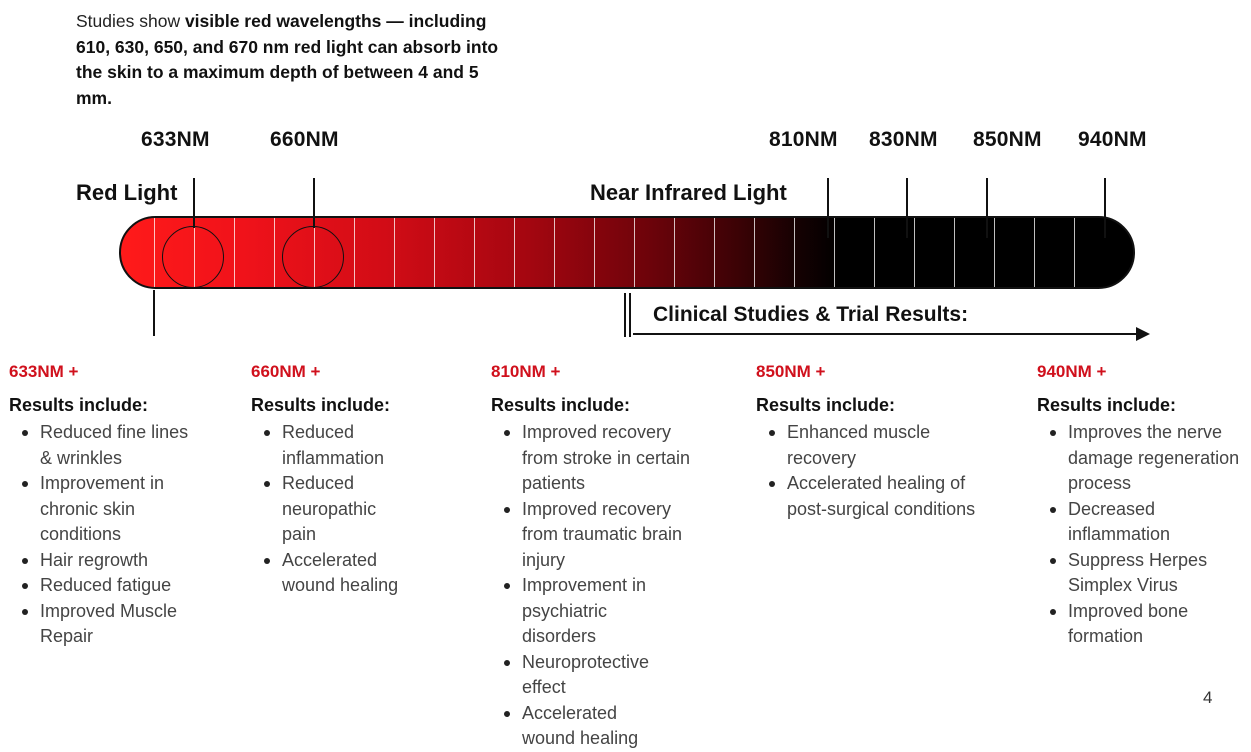 This screenshot has height=752, width=1251. I want to click on intro-prefix: Studies show, so click(130, 21).